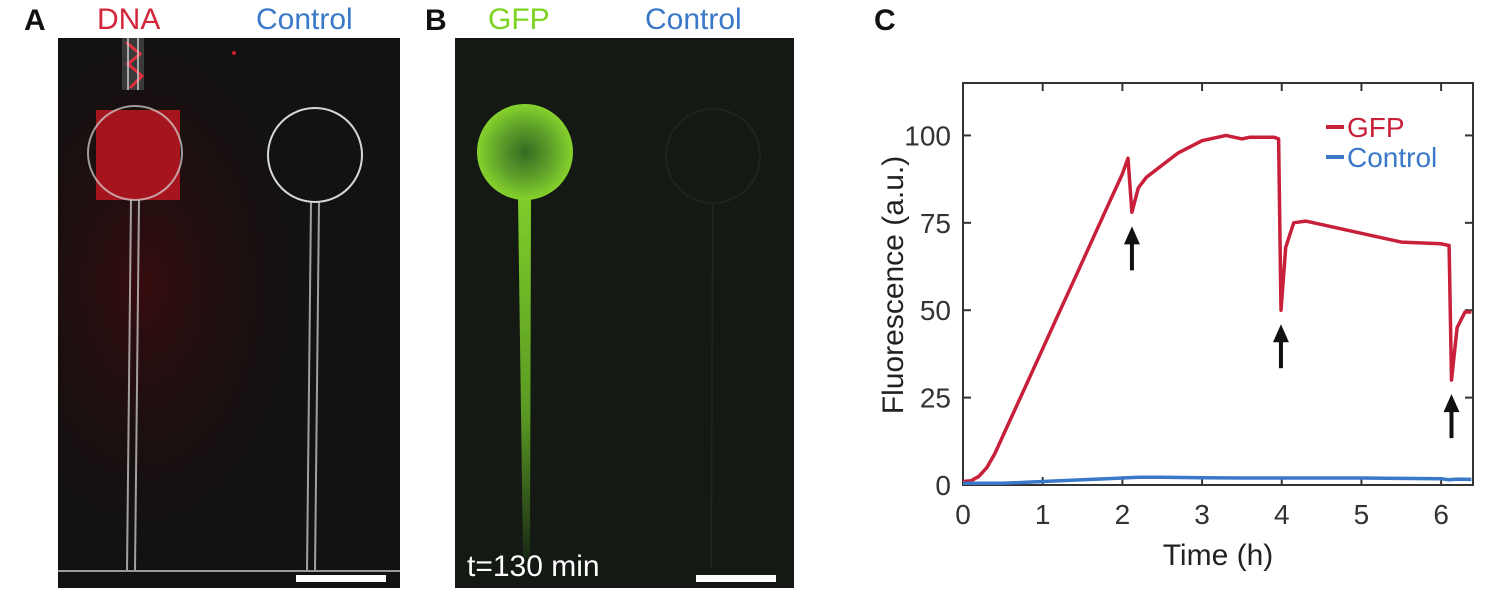 Image resolution: width=1500 pixels, height=611 pixels. I want to click on legend-label-control: Control, so click(1392, 157).